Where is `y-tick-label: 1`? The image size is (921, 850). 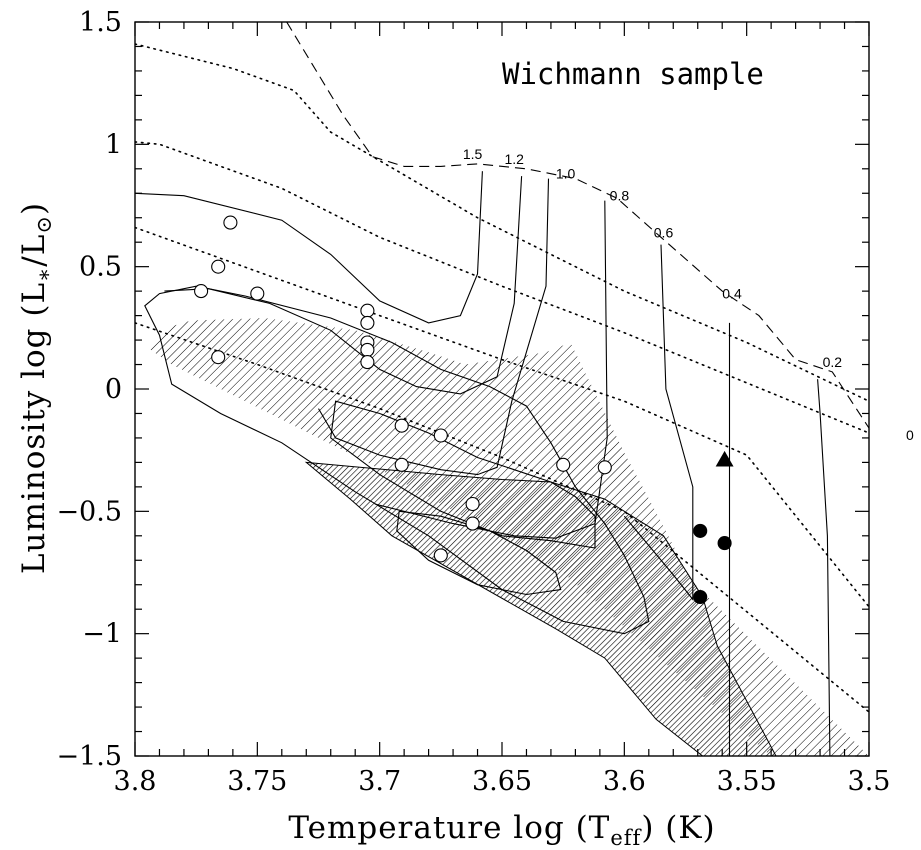
y-tick-label: 1 is located at coordinates (113, 144).